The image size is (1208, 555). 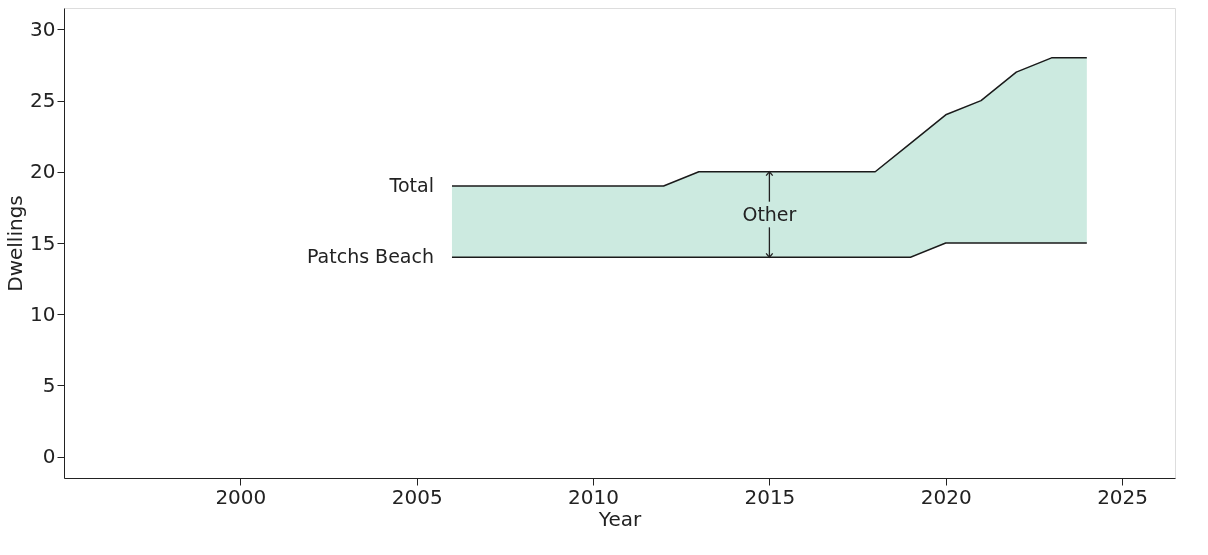 What do you see at coordinates (946, 496) in the screenshot?
I see `x-tick-label: 2020` at bounding box center [946, 496].